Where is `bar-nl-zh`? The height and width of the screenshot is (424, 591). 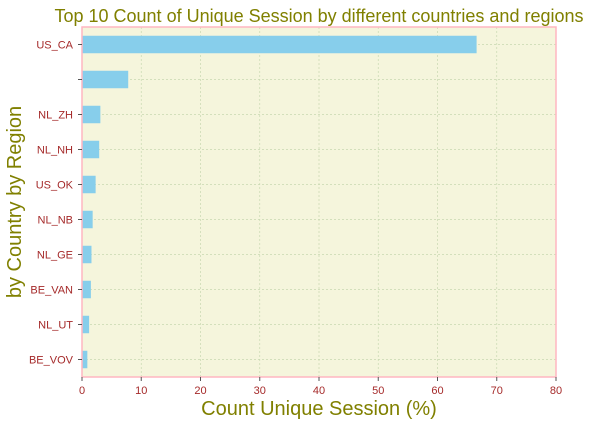 bar-nl-zh is located at coordinates (91, 114).